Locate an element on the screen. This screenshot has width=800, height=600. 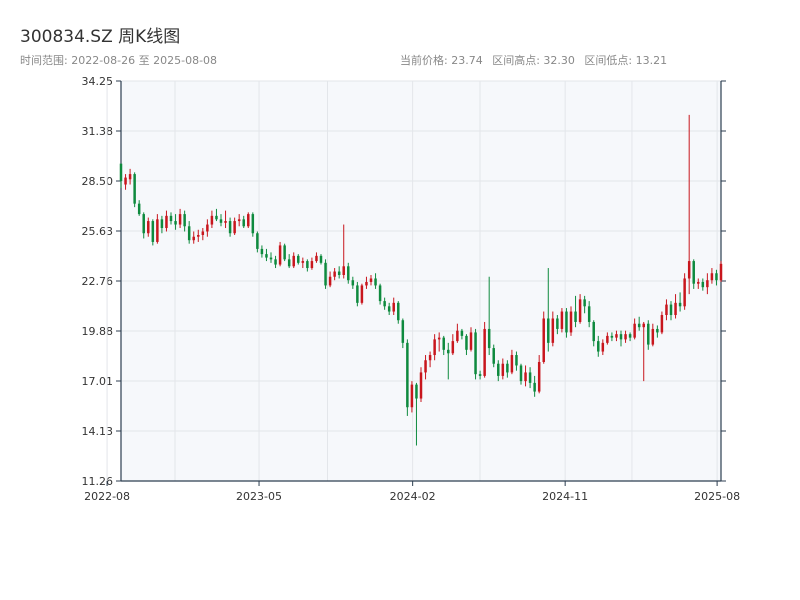
x-tick-label: 2025-08 is located at coordinates (717, 496).